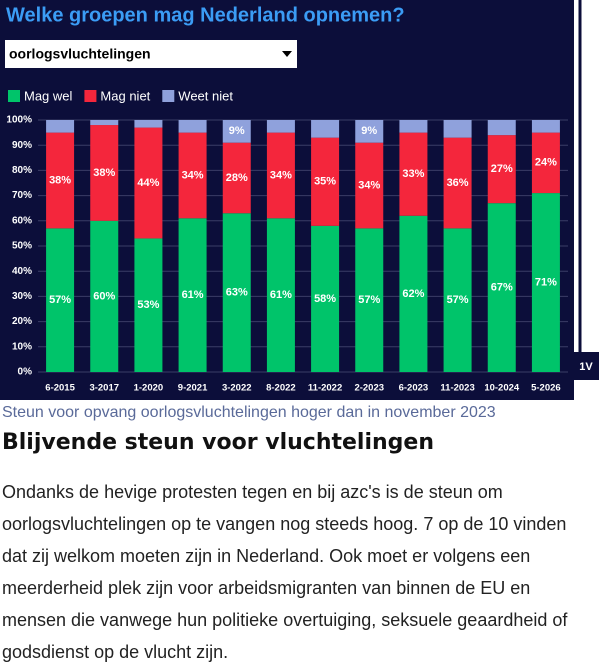  What do you see at coordinates (60, 388) in the screenshot?
I see `x-tick-label: 6-2015` at bounding box center [60, 388].